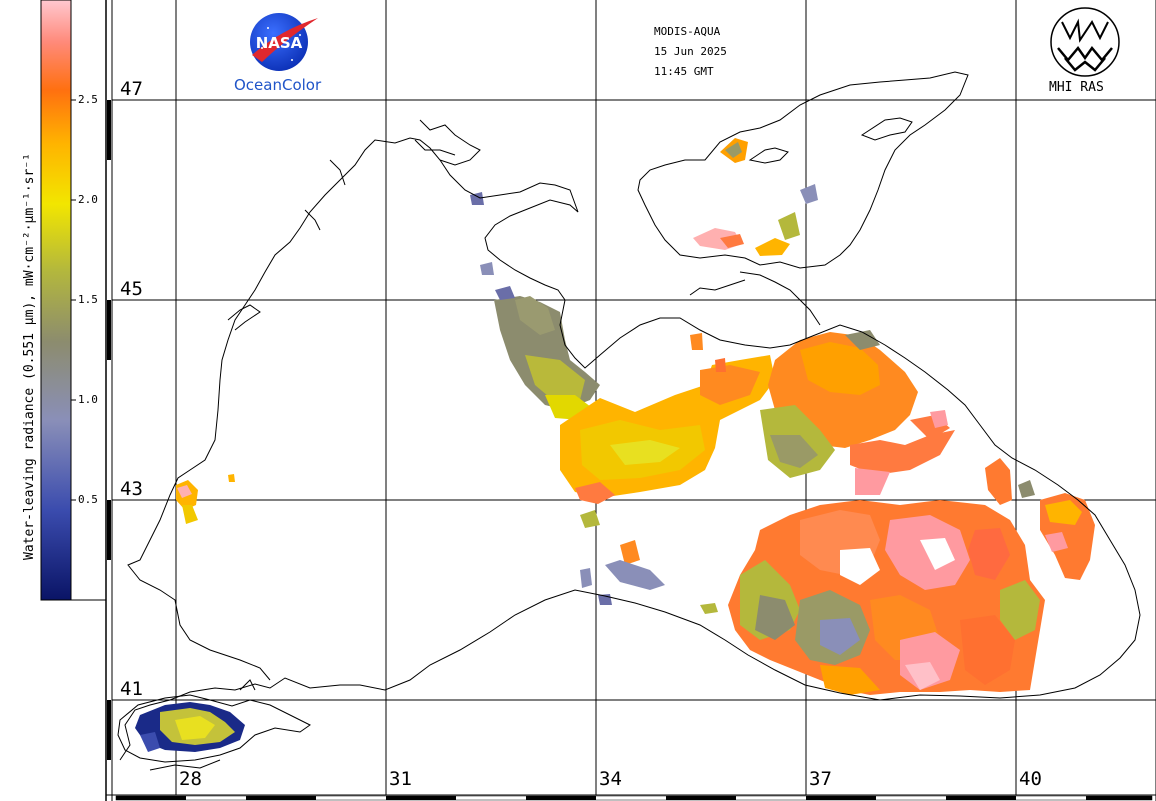 The width and height of the screenshot is (1156, 801). What do you see at coordinates (131, 689) in the screenshot?
I see `lat-label: 41` at bounding box center [131, 689].